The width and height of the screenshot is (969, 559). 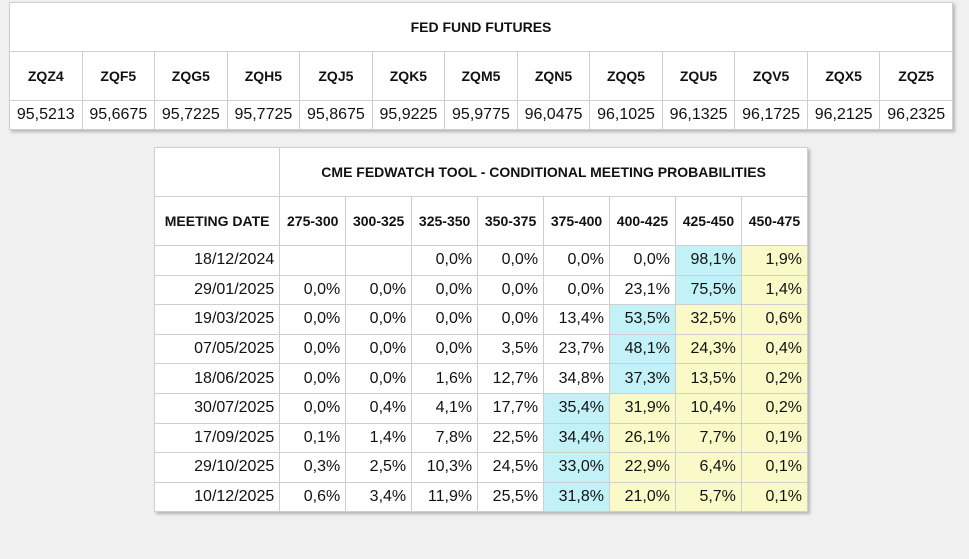 What do you see at coordinates (576, 349) in the screenshot?
I see `probability-cell: 23,7%` at bounding box center [576, 349].